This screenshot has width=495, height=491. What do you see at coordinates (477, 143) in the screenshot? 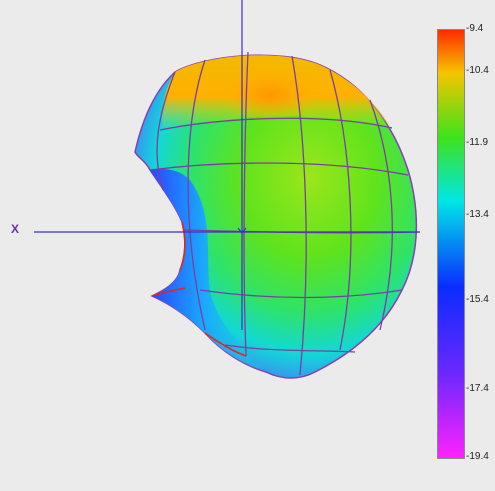
I see `color-scale-label: -11.9` at bounding box center [477, 143].